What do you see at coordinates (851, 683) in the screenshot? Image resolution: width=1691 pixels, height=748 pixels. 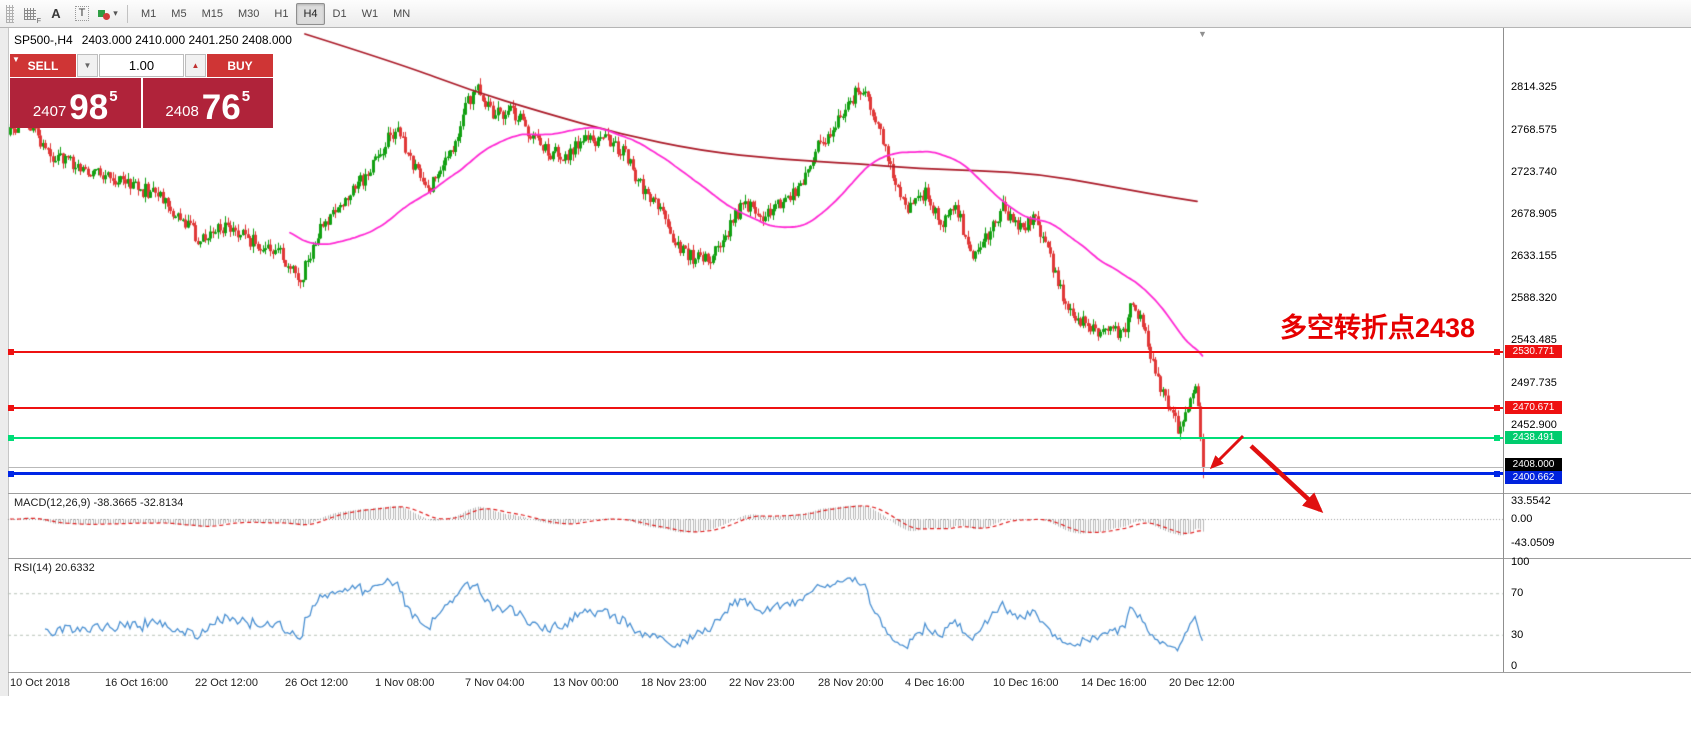 I see `time-axis-label: 28 Nov 20:00` at bounding box center [851, 683].